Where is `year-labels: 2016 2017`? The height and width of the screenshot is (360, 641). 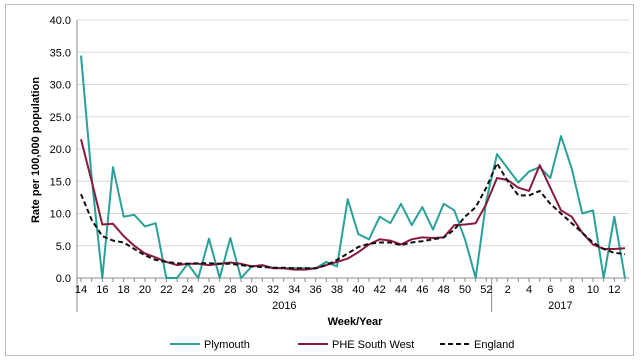 year-labels: 2016 2017 is located at coordinates (422, 306).